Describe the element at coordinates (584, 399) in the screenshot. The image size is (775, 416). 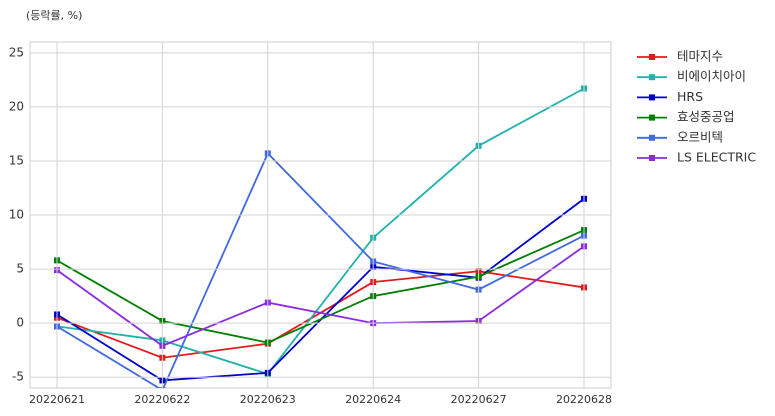
I see `x-tick-label: 20220628` at that location.